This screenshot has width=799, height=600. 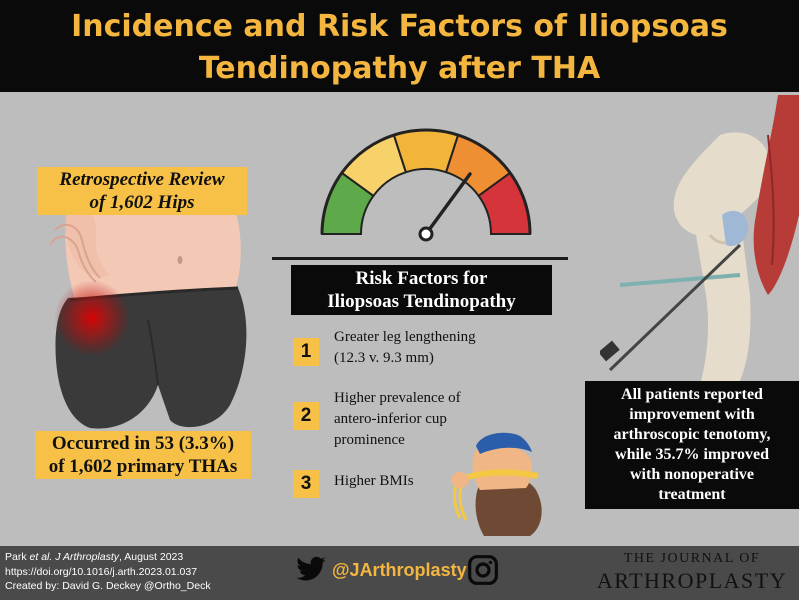 What do you see at coordinates (421, 278) in the screenshot?
I see `risk-factors-heading-line-1: Risk Factors for` at bounding box center [421, 278].